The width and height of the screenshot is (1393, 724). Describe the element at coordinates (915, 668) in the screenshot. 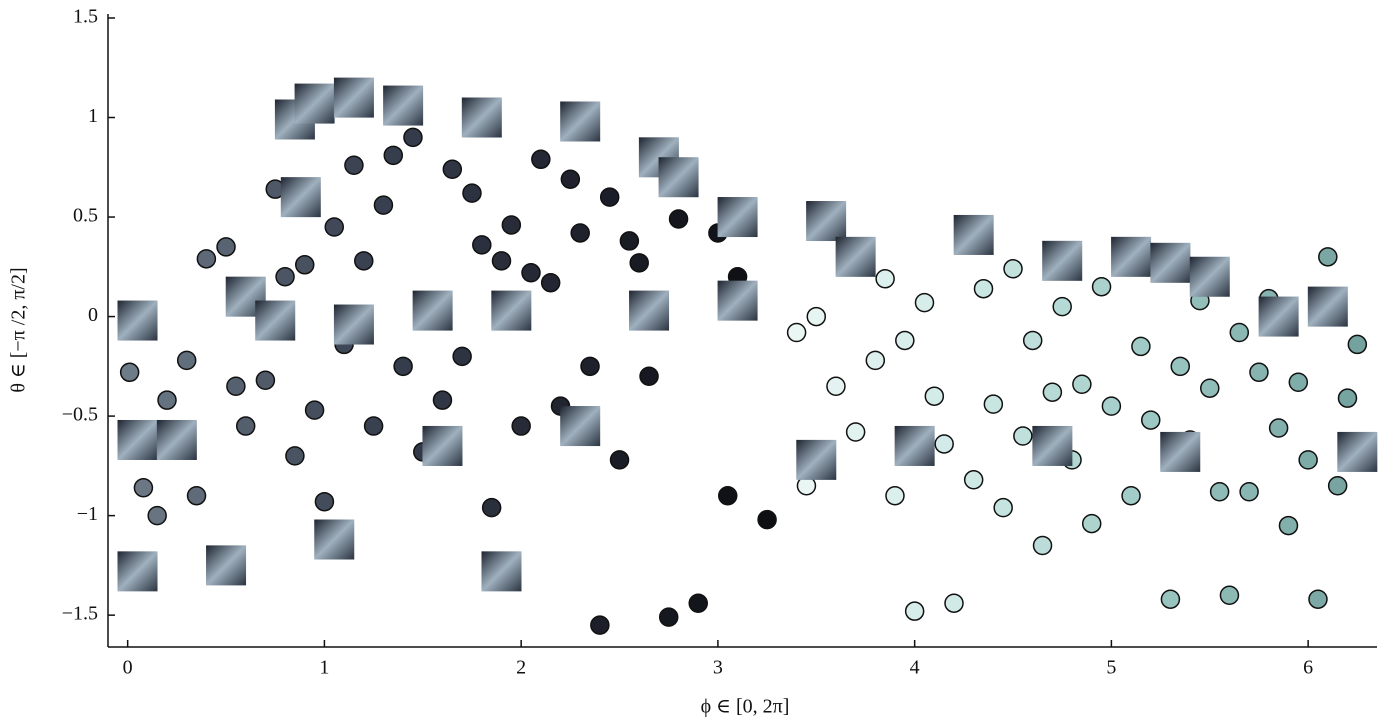

I see `x-tick-label: 4` at that location.